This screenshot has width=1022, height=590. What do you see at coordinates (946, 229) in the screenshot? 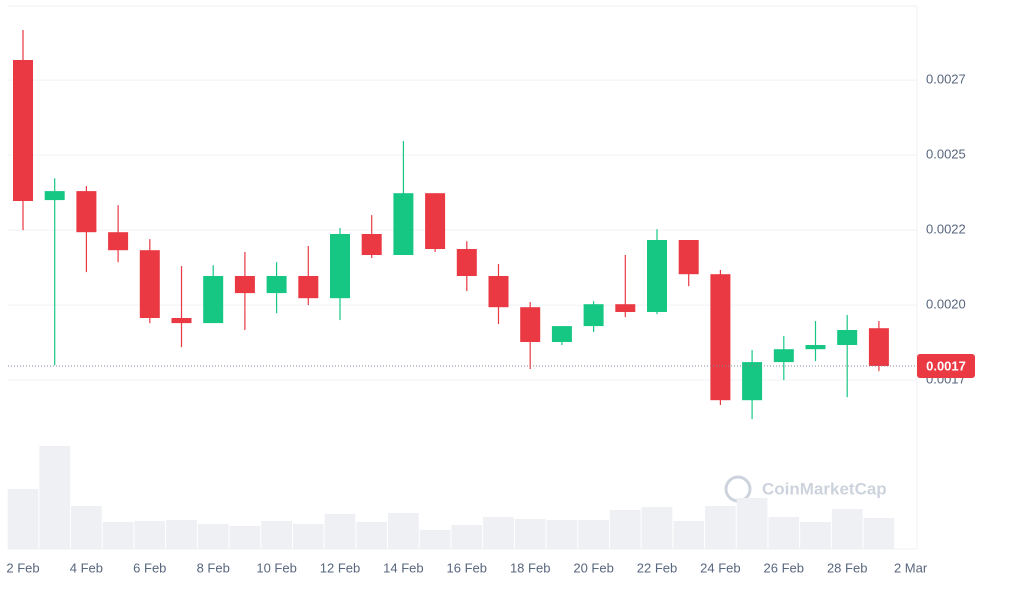
I see `y-tick-label: 0.0022` at bounding box center [946, 229].